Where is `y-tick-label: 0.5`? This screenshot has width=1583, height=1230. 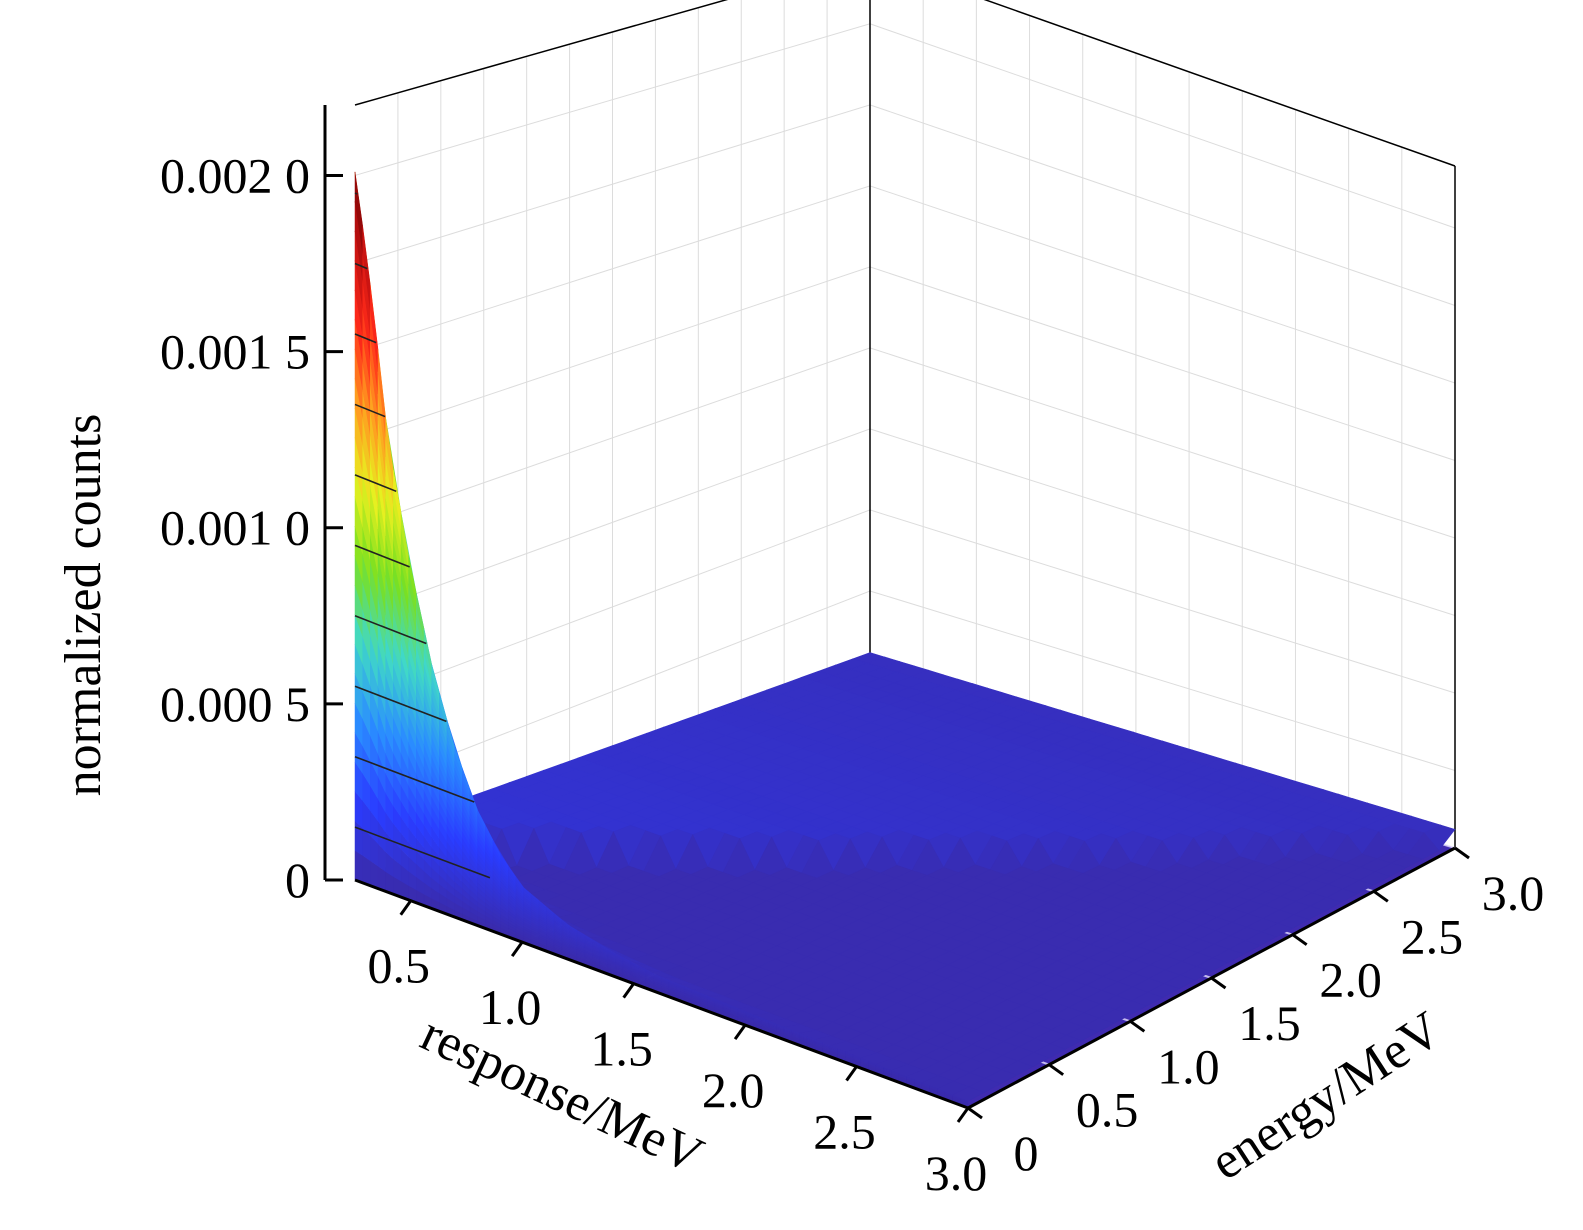 y-tick-label: 0.5 is located at coordinates (1107, 1110).